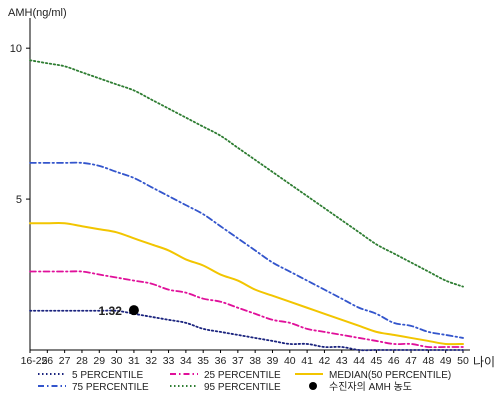 The width and height of the screenshot is (500, 400). What do you see at coordinates (313, 386) in the screenshot?
I see `legend-point-marker` at bounding box center [313, 386].